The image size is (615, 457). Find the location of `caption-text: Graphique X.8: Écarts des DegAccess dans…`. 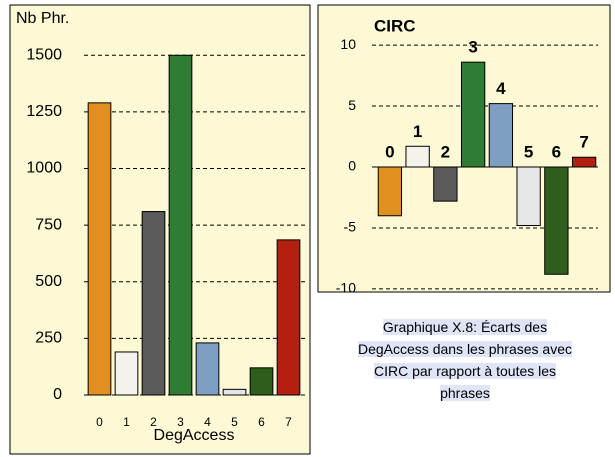

caption-text: Graphique X.8: Écarts des DegAccess dans… is located at coordinates (465, 360).